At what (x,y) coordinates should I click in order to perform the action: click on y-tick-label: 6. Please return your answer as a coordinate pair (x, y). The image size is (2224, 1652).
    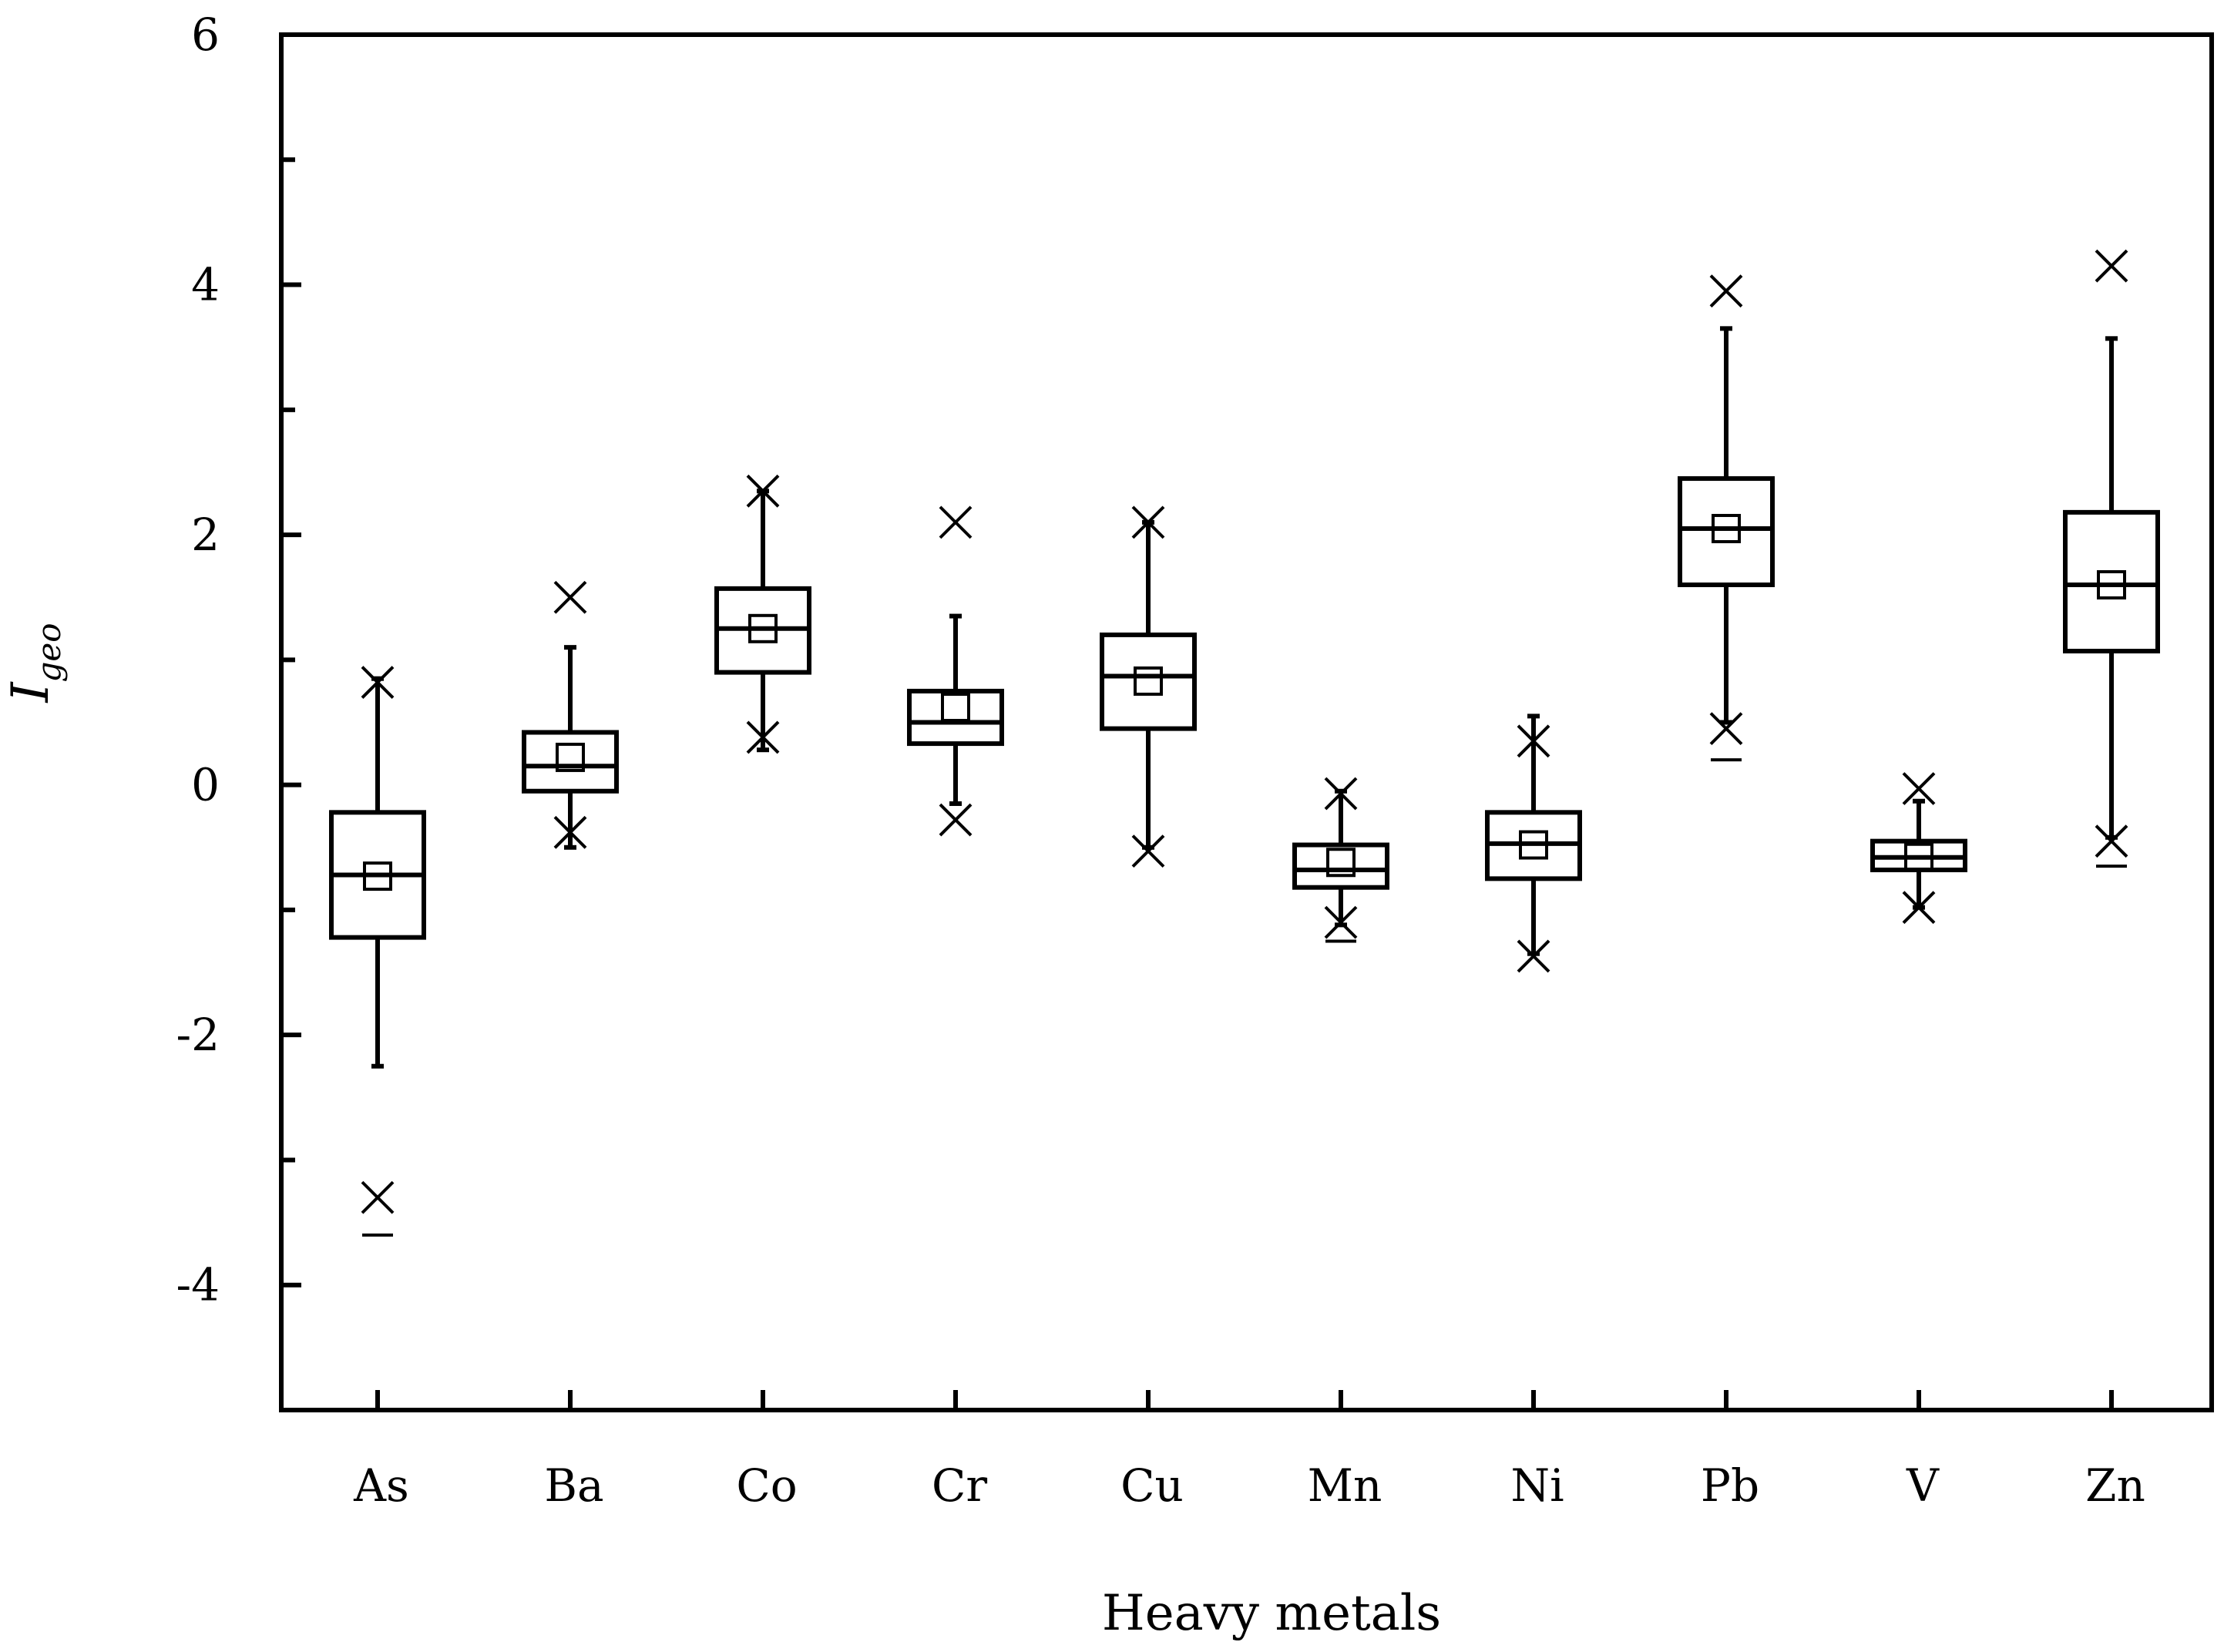
    Looking at the image, I should click on (205, 34).